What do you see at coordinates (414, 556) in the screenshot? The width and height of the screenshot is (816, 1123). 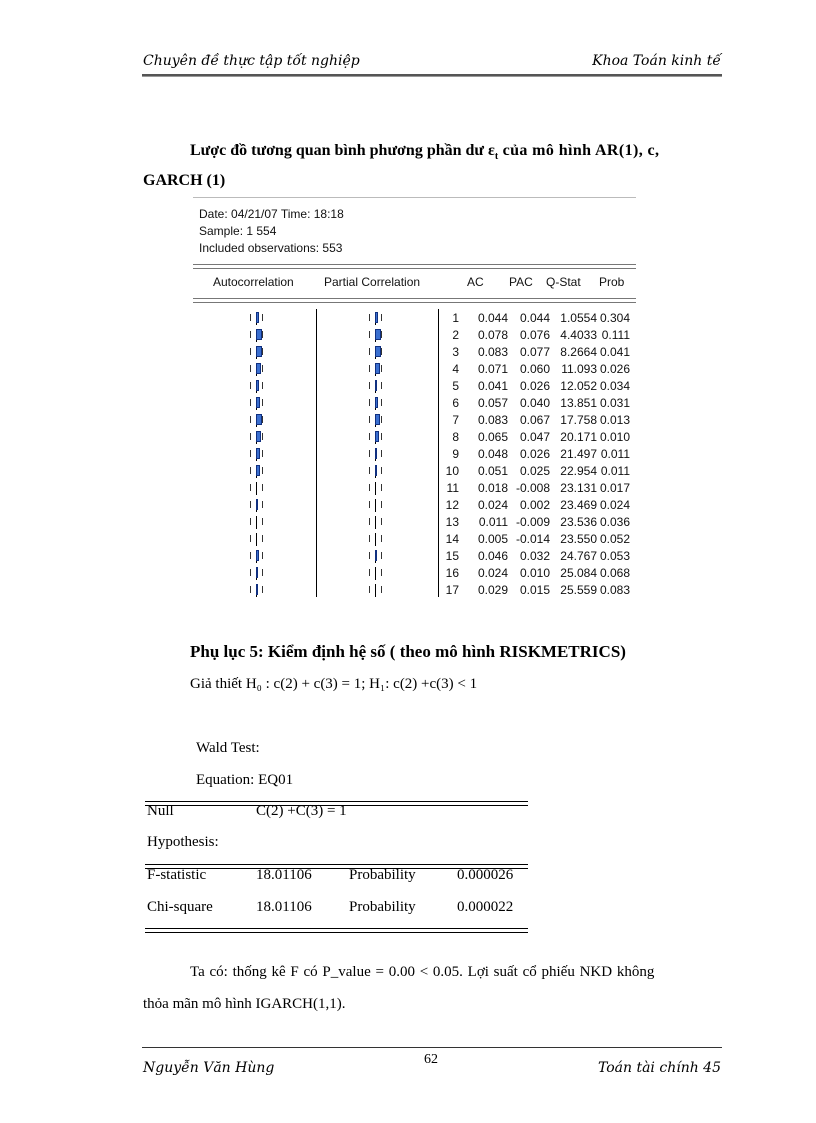 I see `correlogram-row: 15 0.046 0.032 24.767 0.053` at bounding box center [414, 556].